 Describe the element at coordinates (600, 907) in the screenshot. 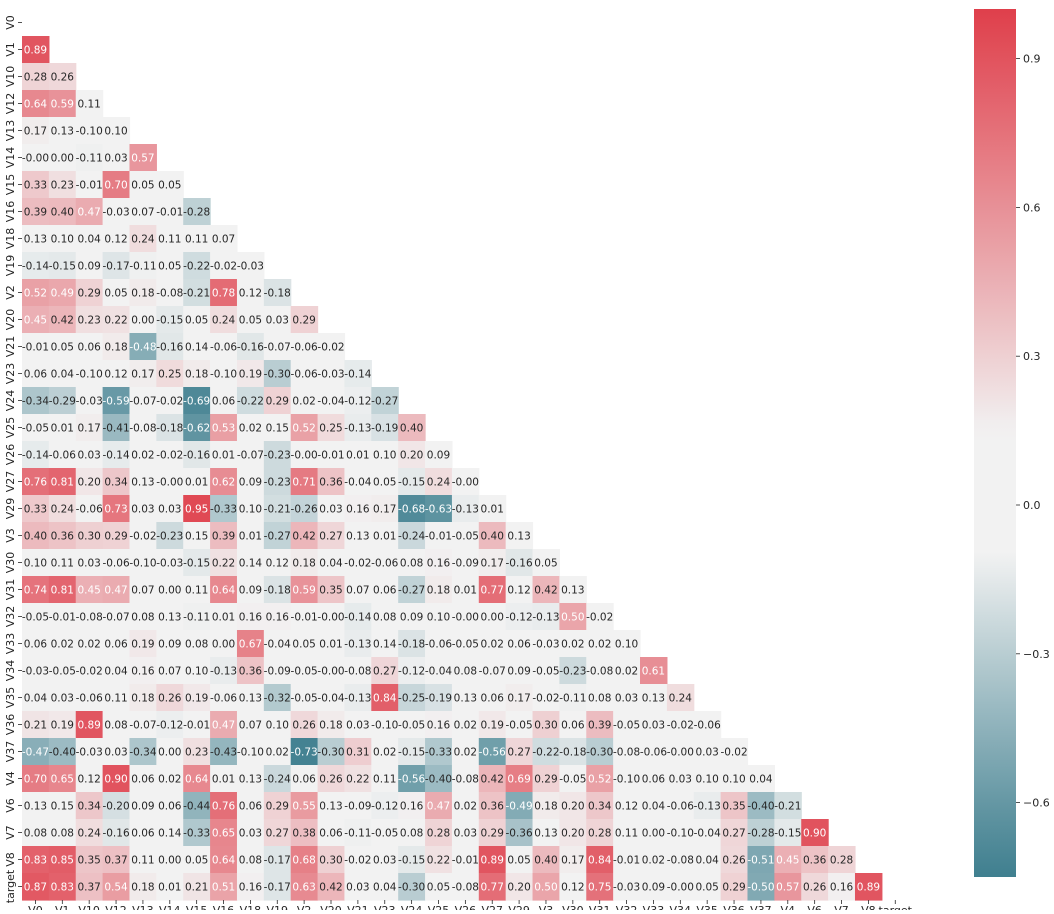

I see `x-tick-label: V31` at that location.